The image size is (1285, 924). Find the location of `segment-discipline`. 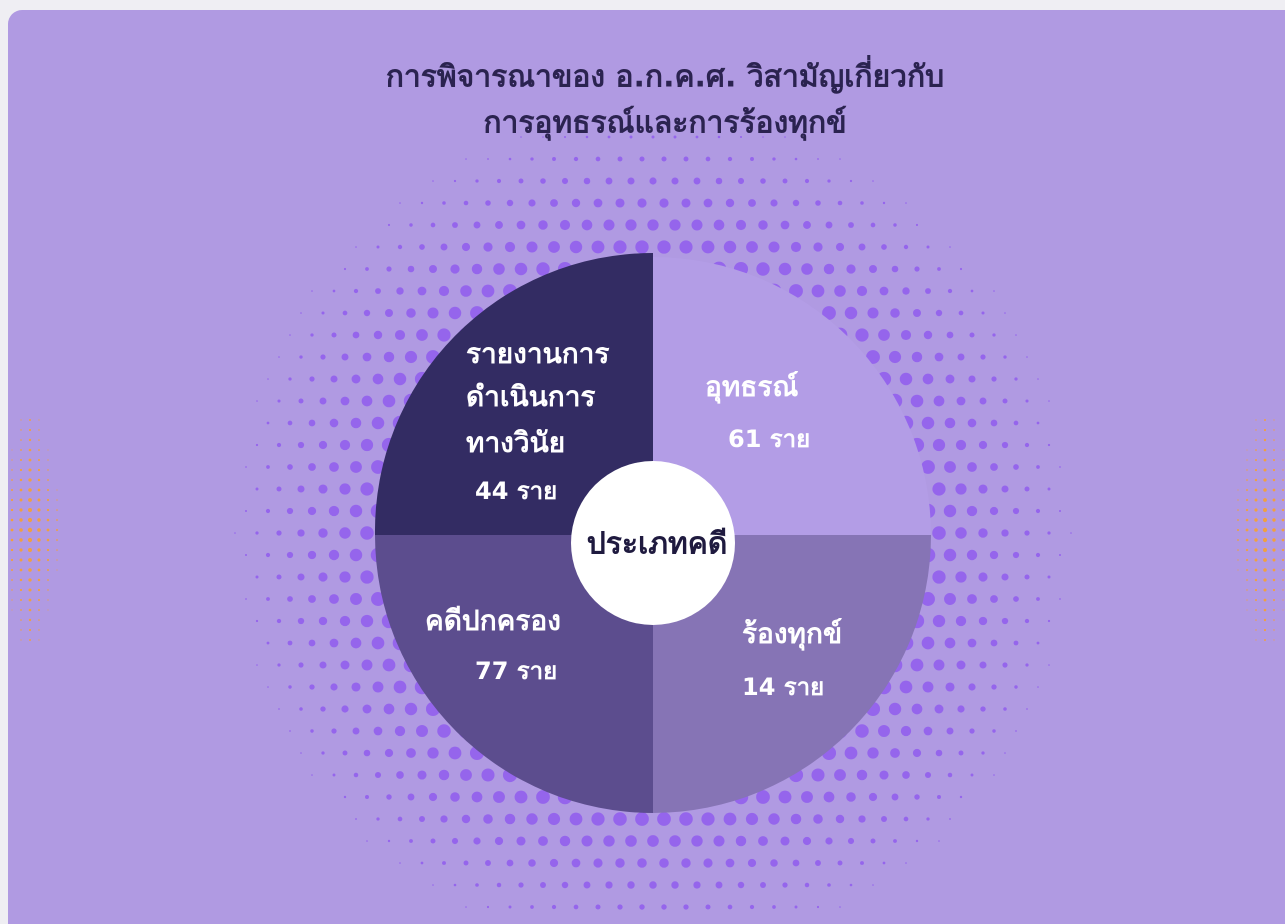

segment-discipline is located at coordinates (513, 394).